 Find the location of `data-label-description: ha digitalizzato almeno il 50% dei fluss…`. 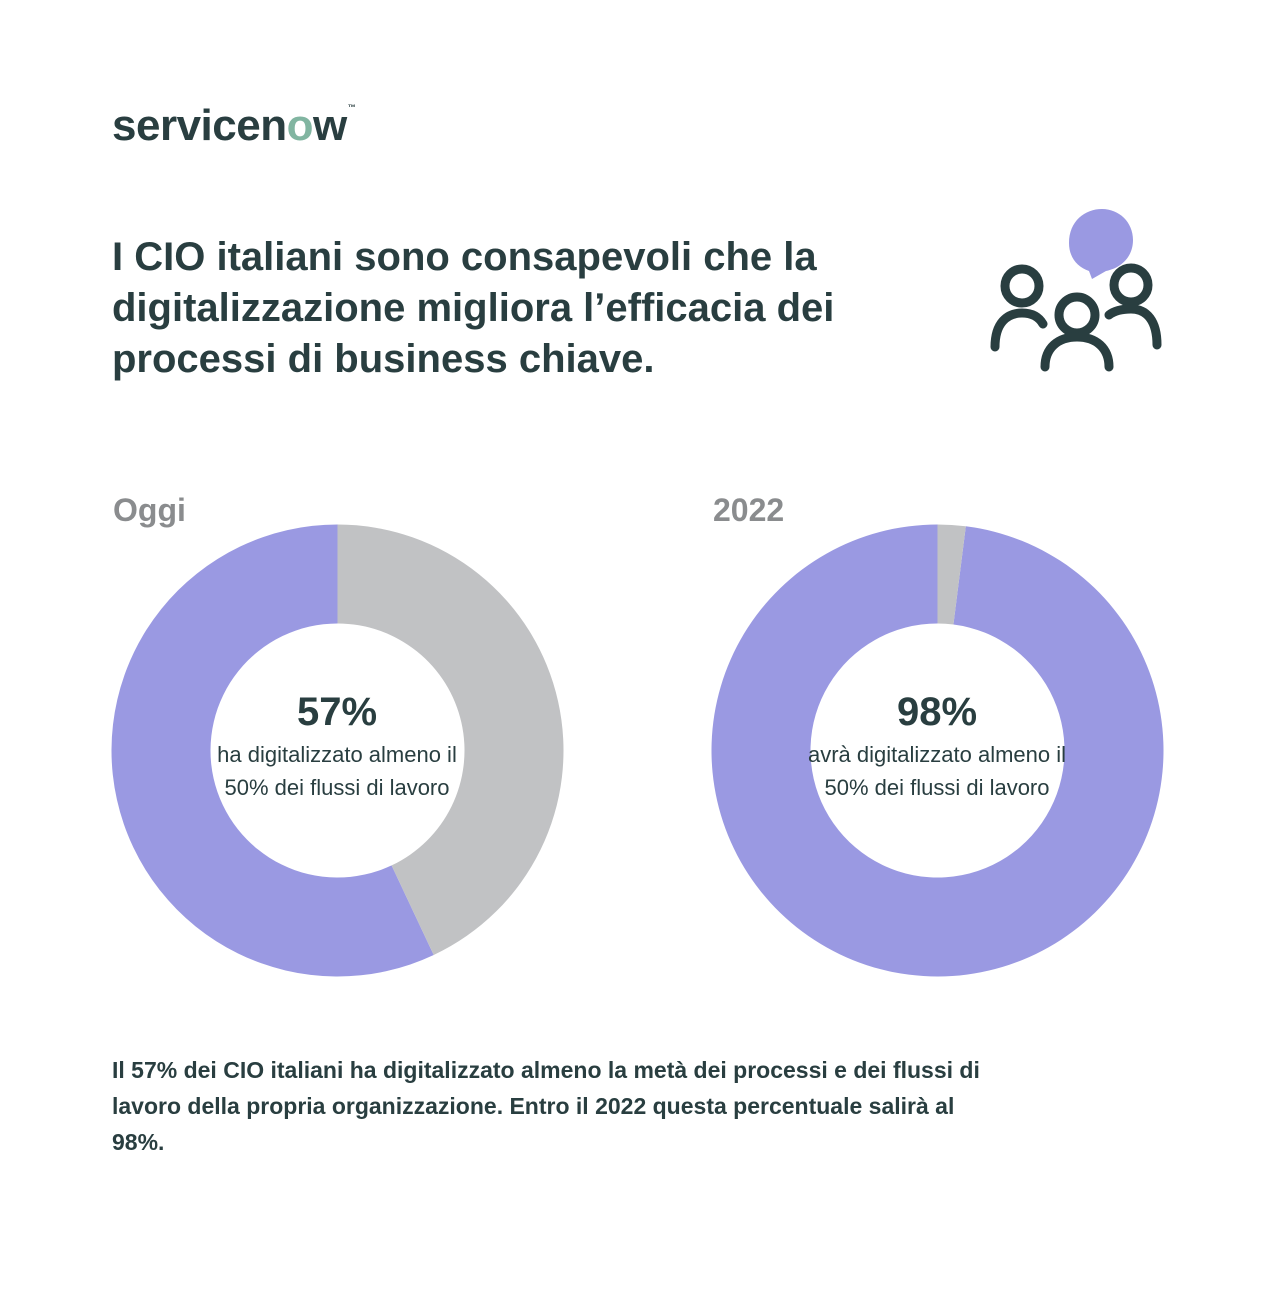

data-label-description: ha digitalizzato almeno il 50% dei fluss… is located at coordinates (337, 771).